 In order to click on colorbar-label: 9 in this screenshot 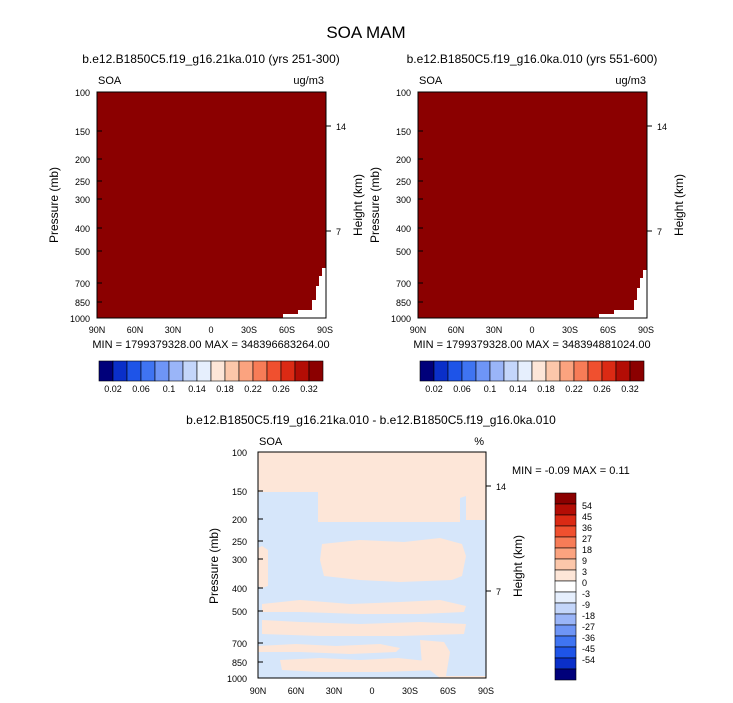, I will do `click(584, 561)`.